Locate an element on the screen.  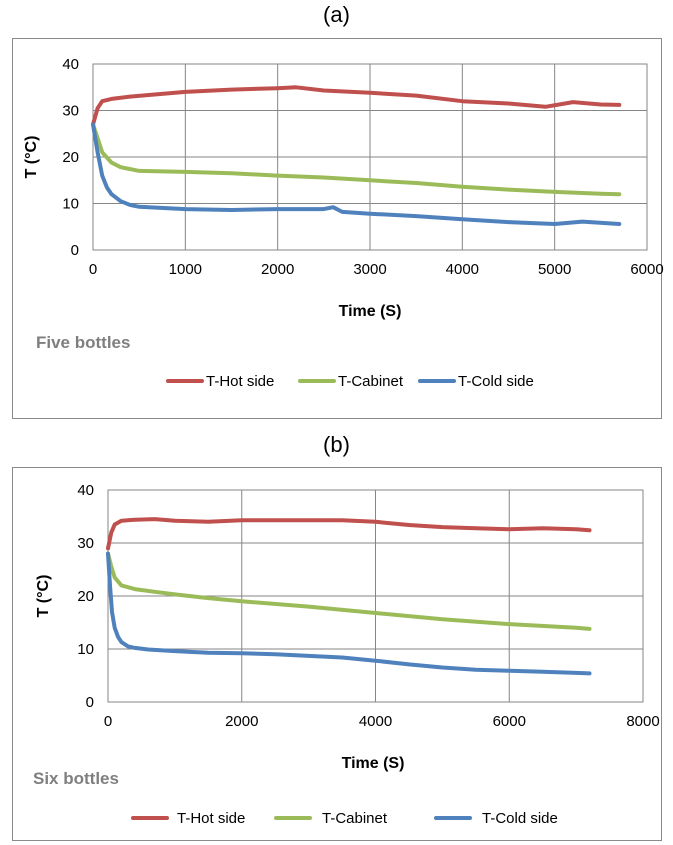
x-tick-label: 8000 is located at coordinates (642, 721).